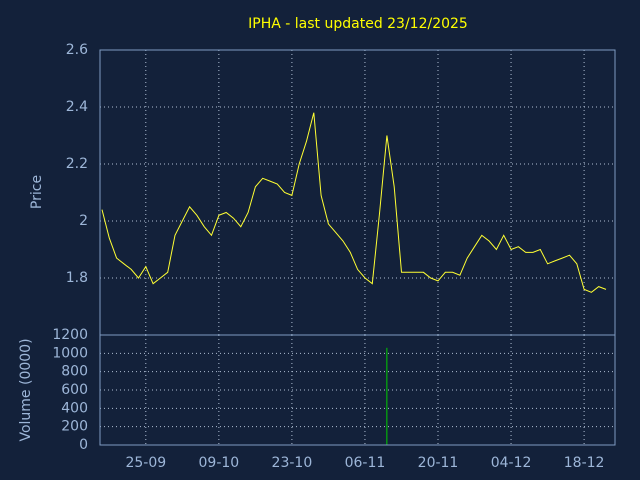 Image resolution: width=640 pixels, height=480 pixels. I want to click on y-tick-label: 1.8, so click(77, 278).